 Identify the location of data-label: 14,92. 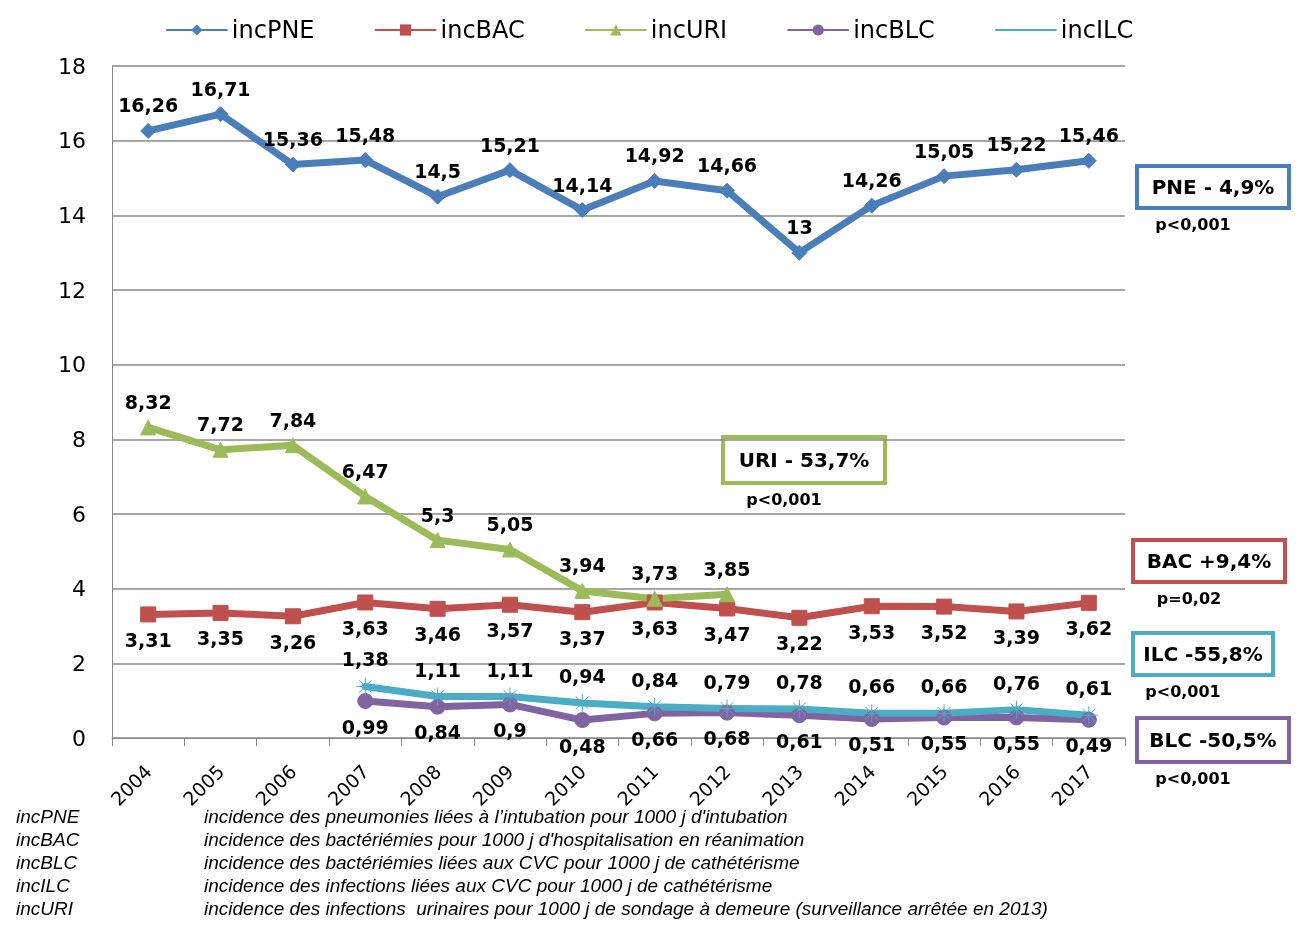
(654, 155).